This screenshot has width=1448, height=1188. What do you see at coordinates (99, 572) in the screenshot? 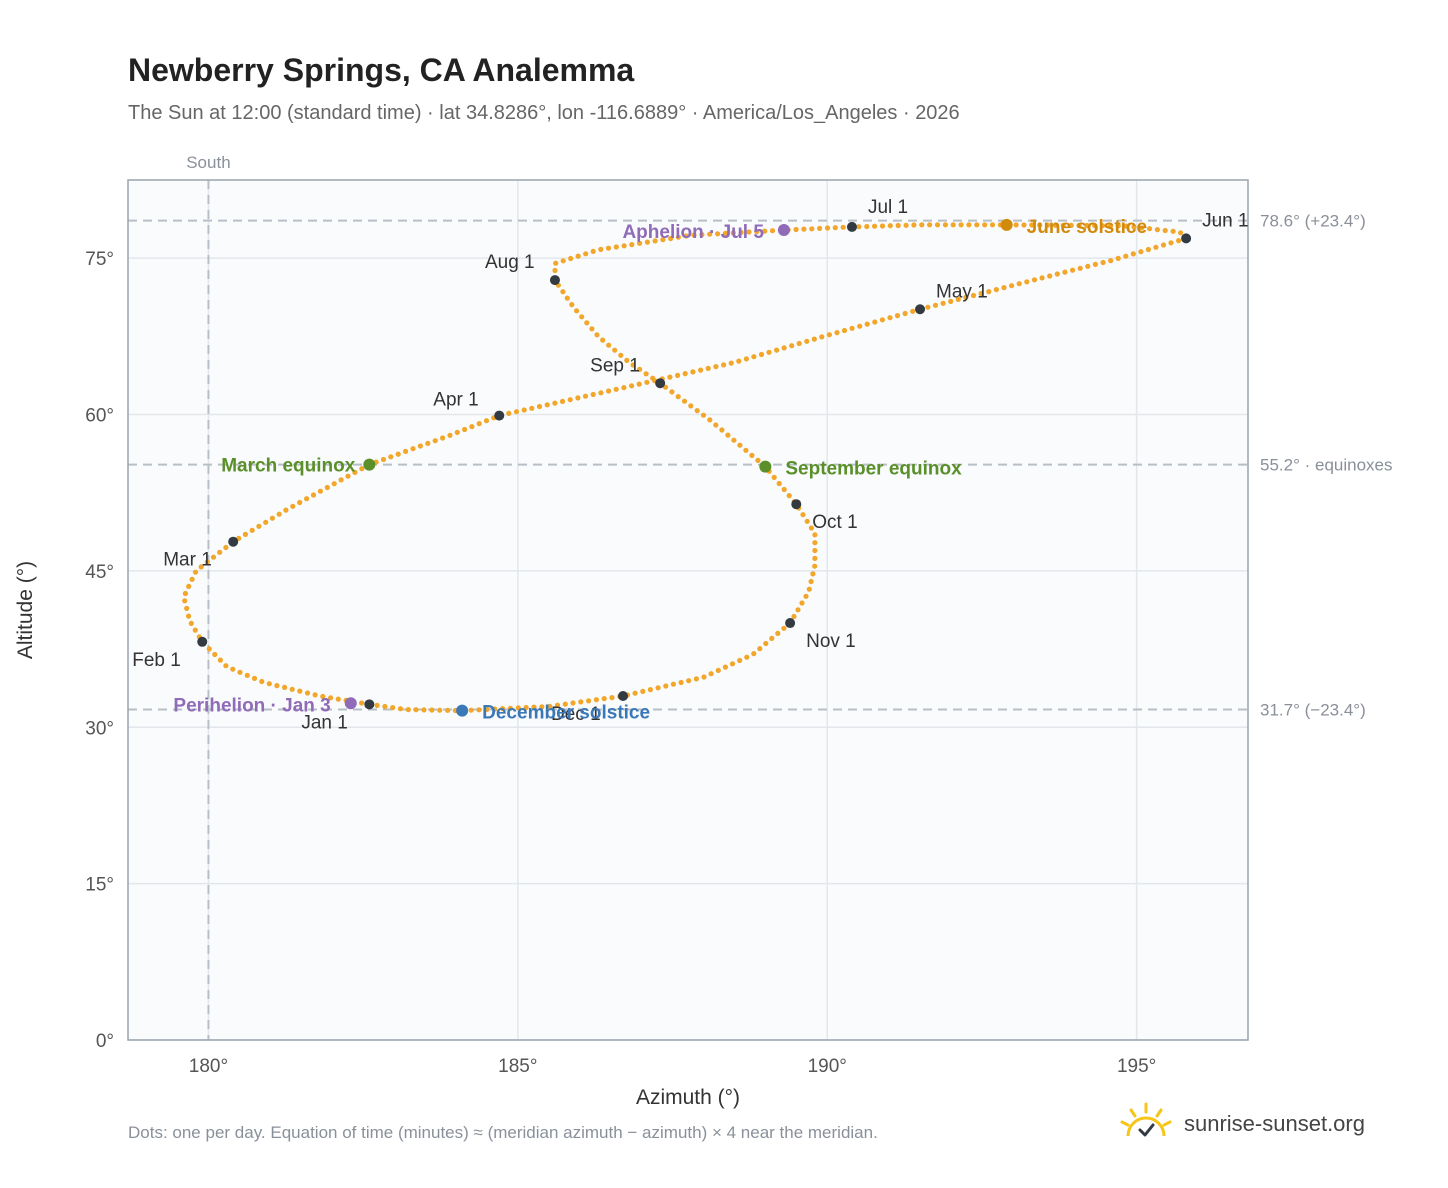
I see `y-tick-label: 45°` at bounding box center [99, 572].